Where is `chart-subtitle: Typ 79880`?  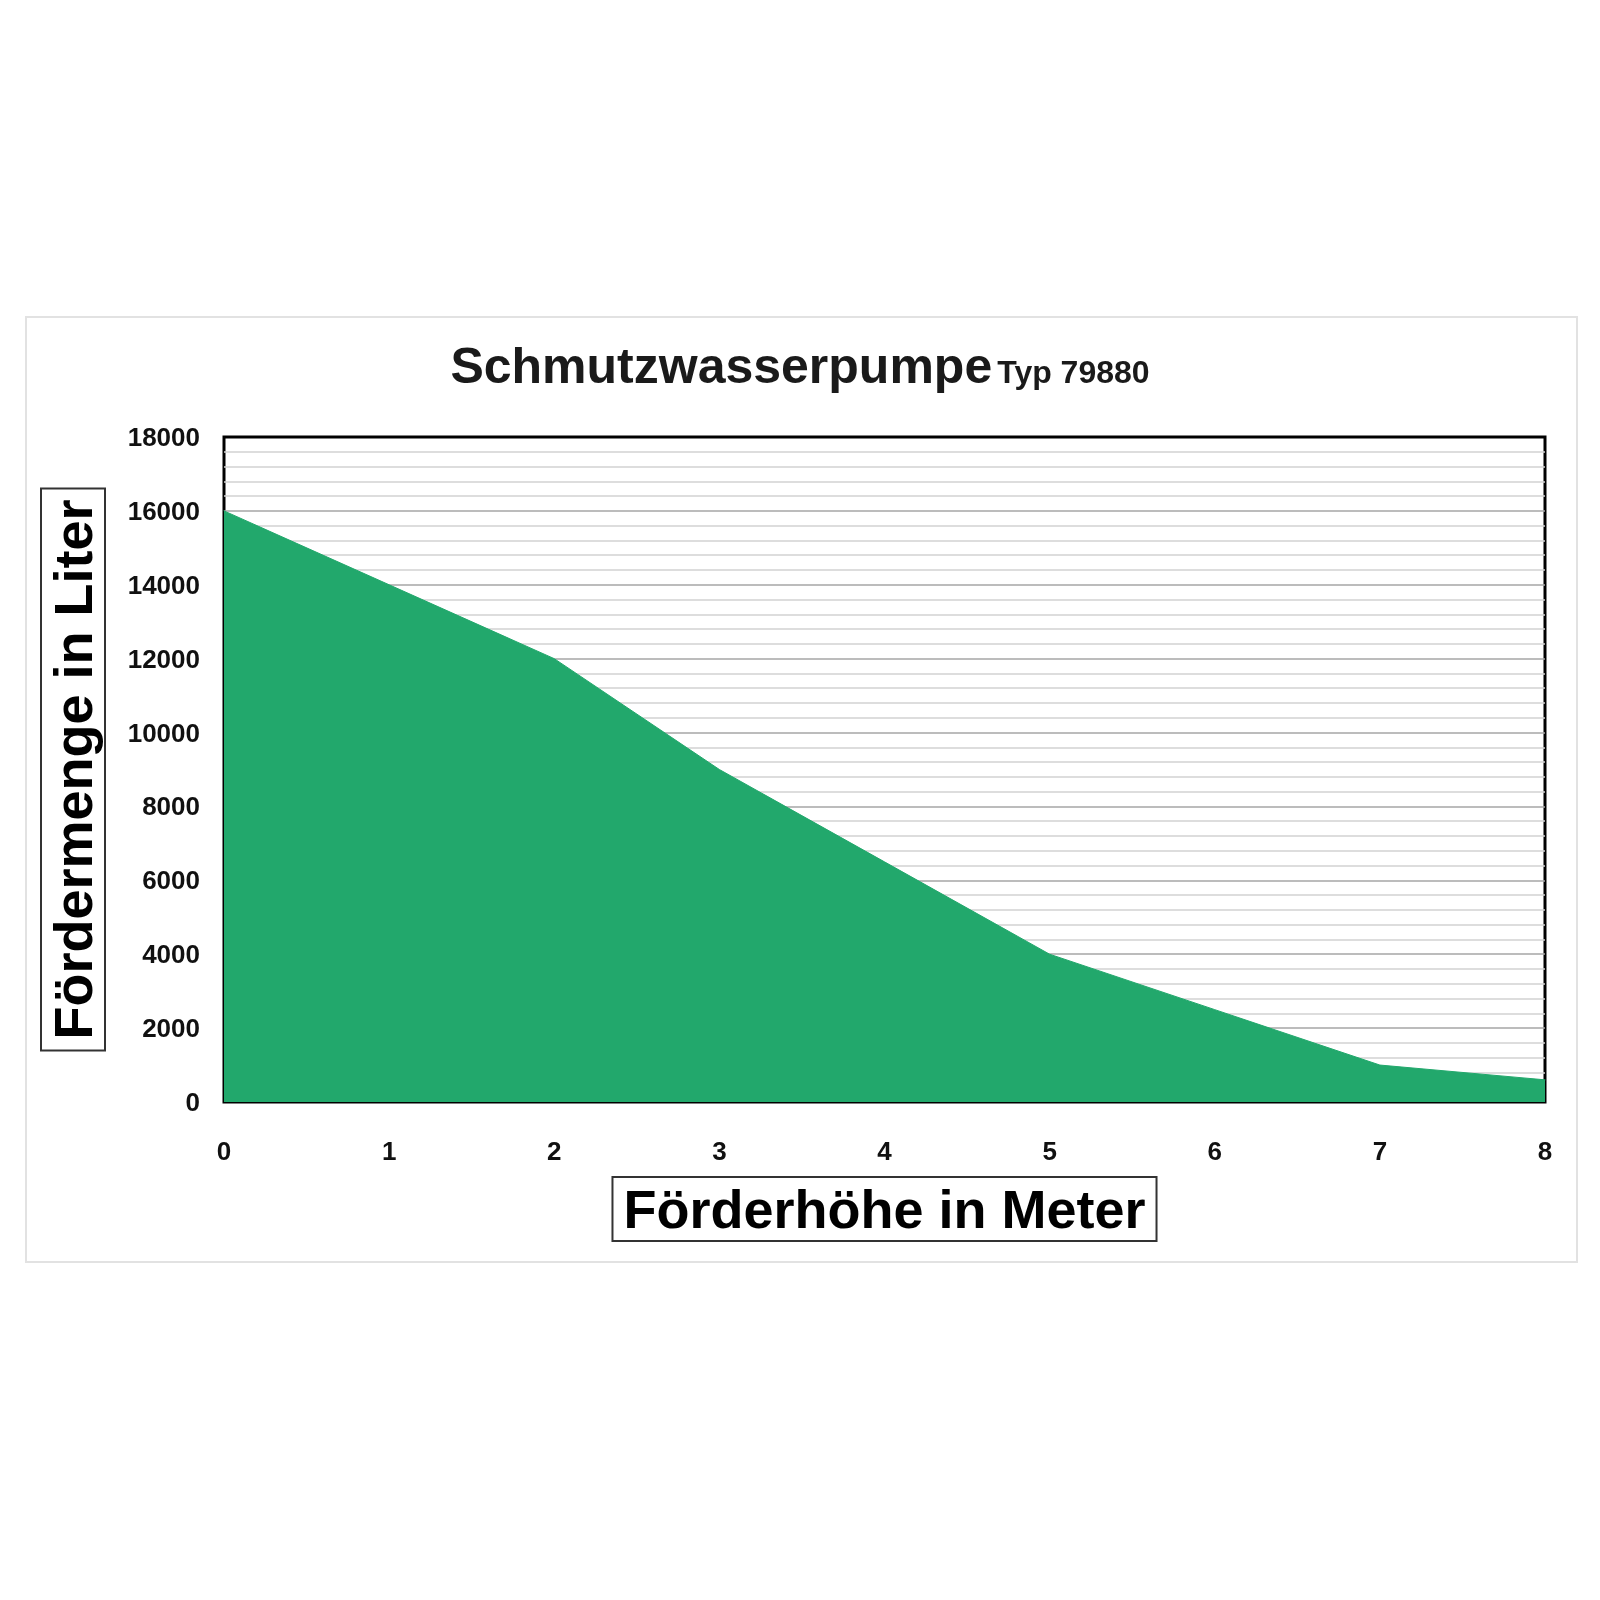
chart-subtitle: Typ 79880 is located at coordinates (1073, 372).